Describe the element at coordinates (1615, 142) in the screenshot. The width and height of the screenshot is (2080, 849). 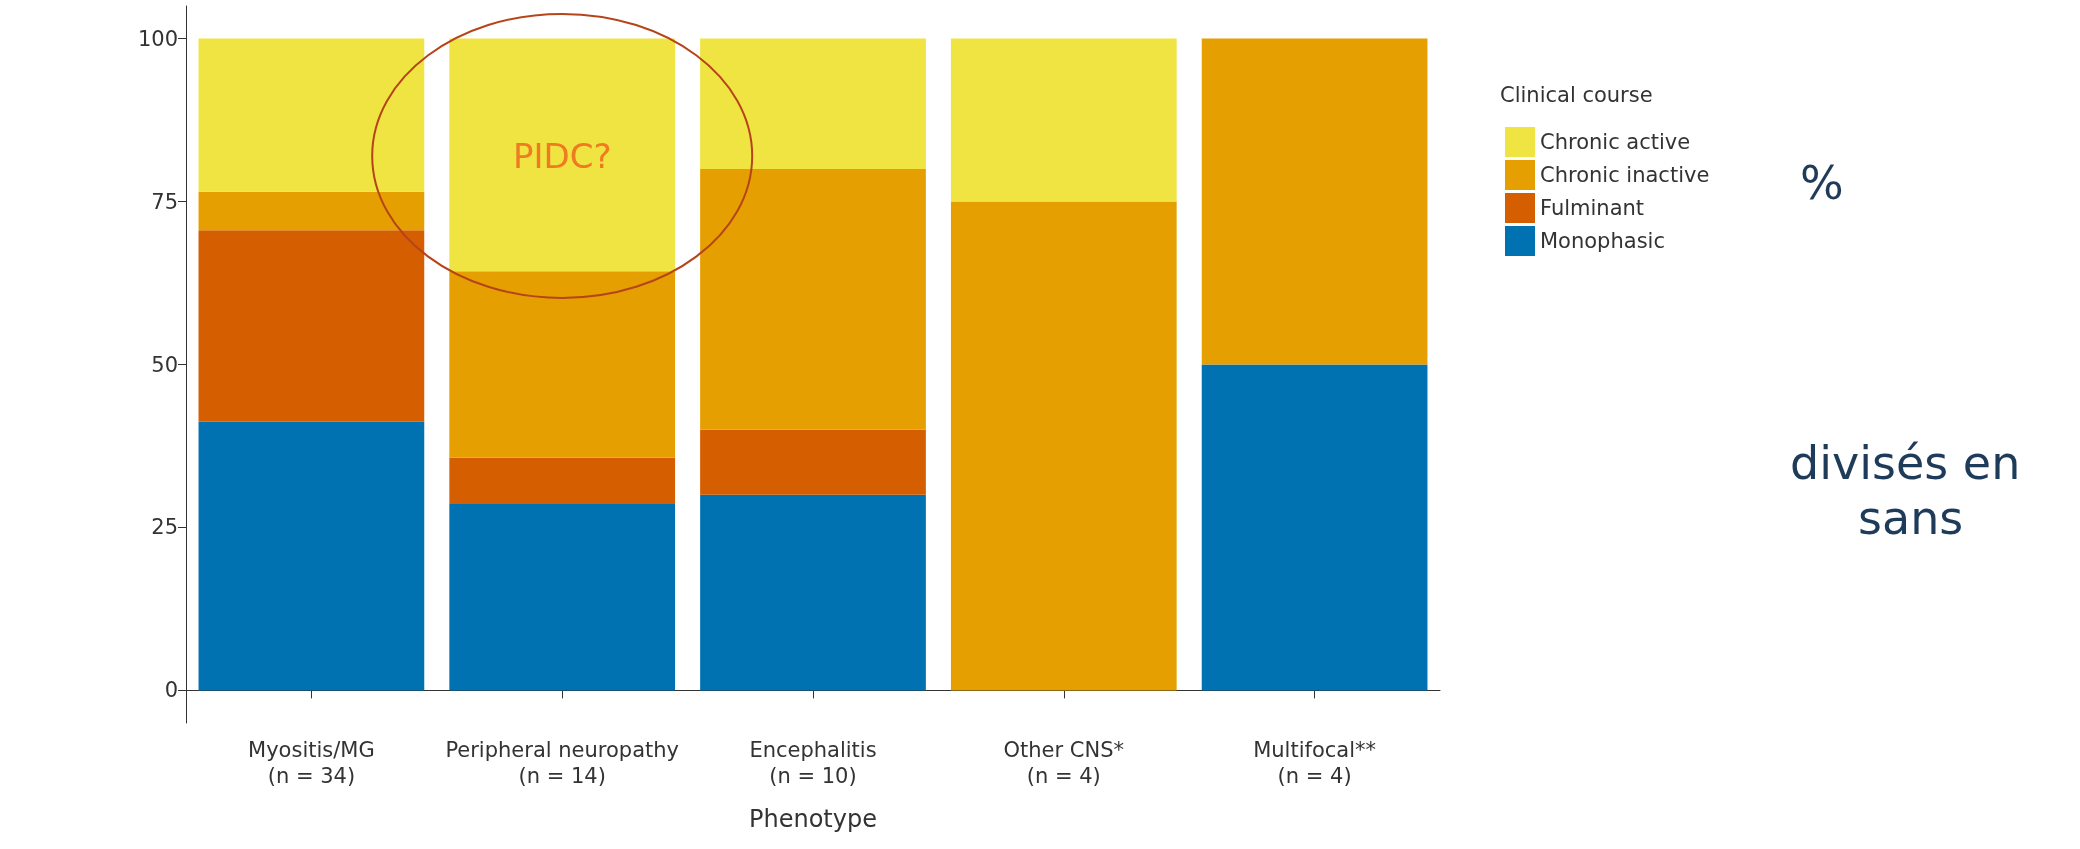
I see `legend-label: Chronic active` at that location.